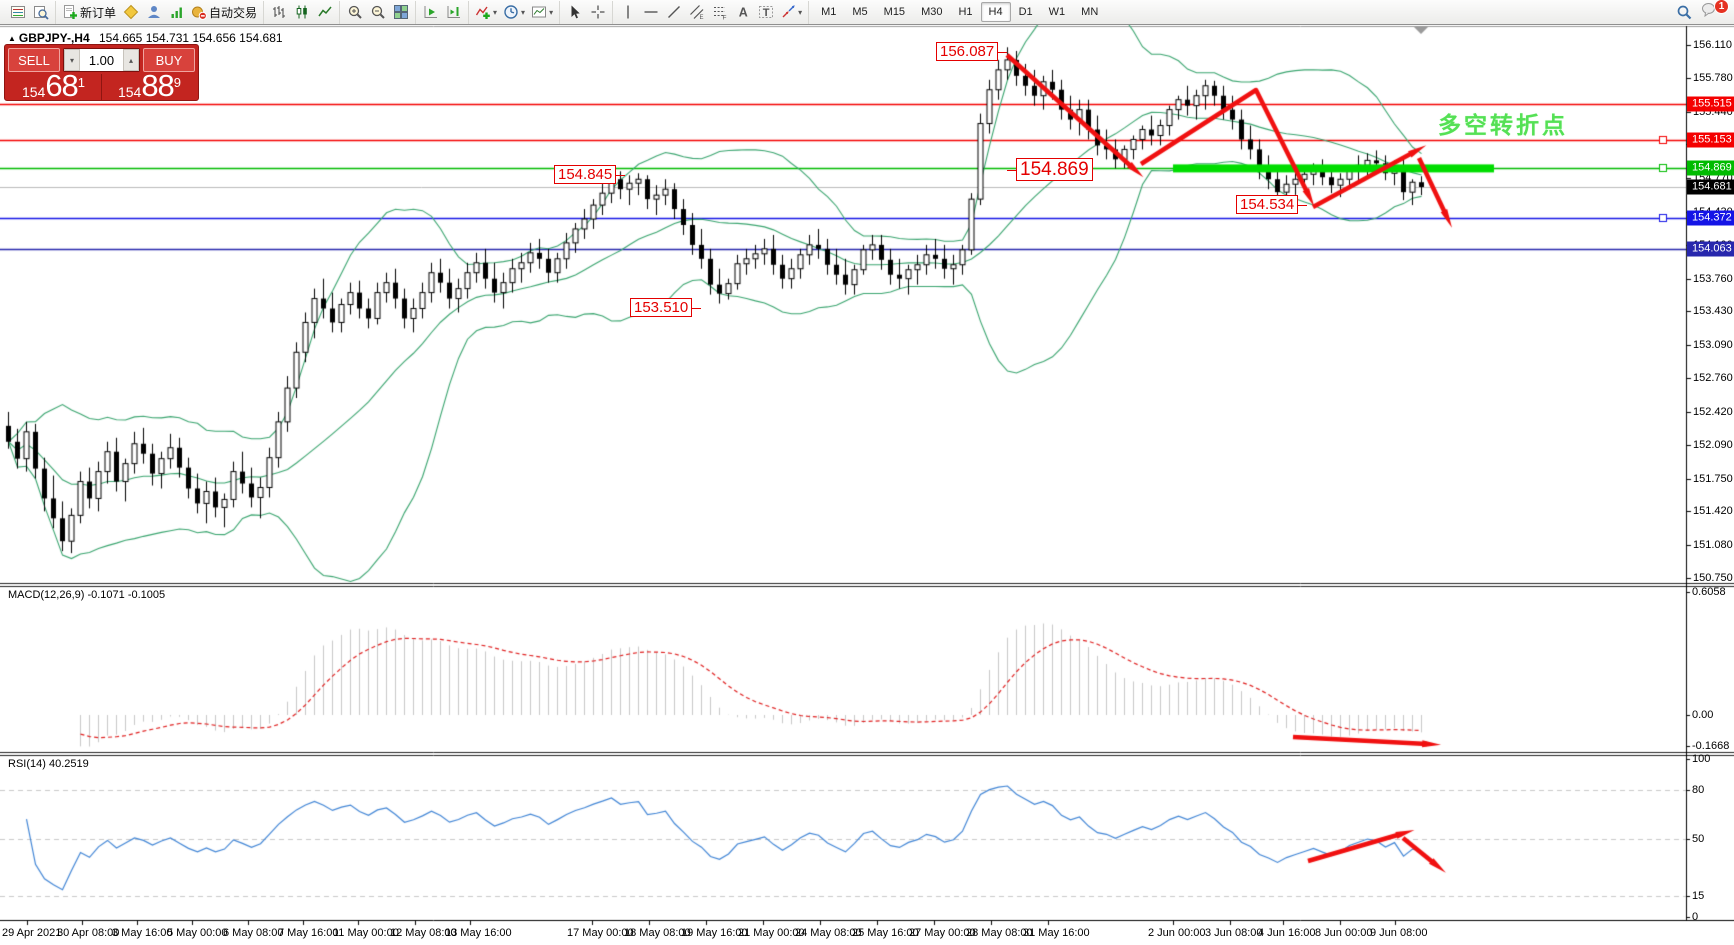  What do you see at coordinates (932, 12) in the screenshot?
I see `timeframe-m30-button: M30` at bounding box center [932, 12].